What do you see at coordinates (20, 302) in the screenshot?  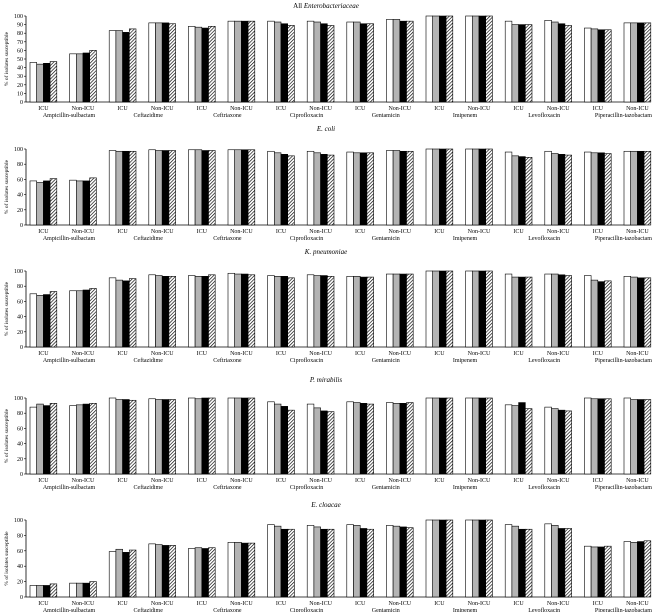 I see `y-tick-label: 60` at bounding box center [20, 302].